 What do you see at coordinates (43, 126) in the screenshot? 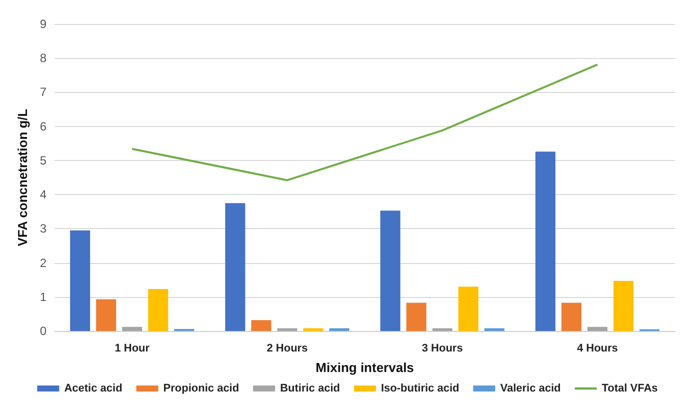
I see `y-tick-label: 6` at bounding box center [43, 126].